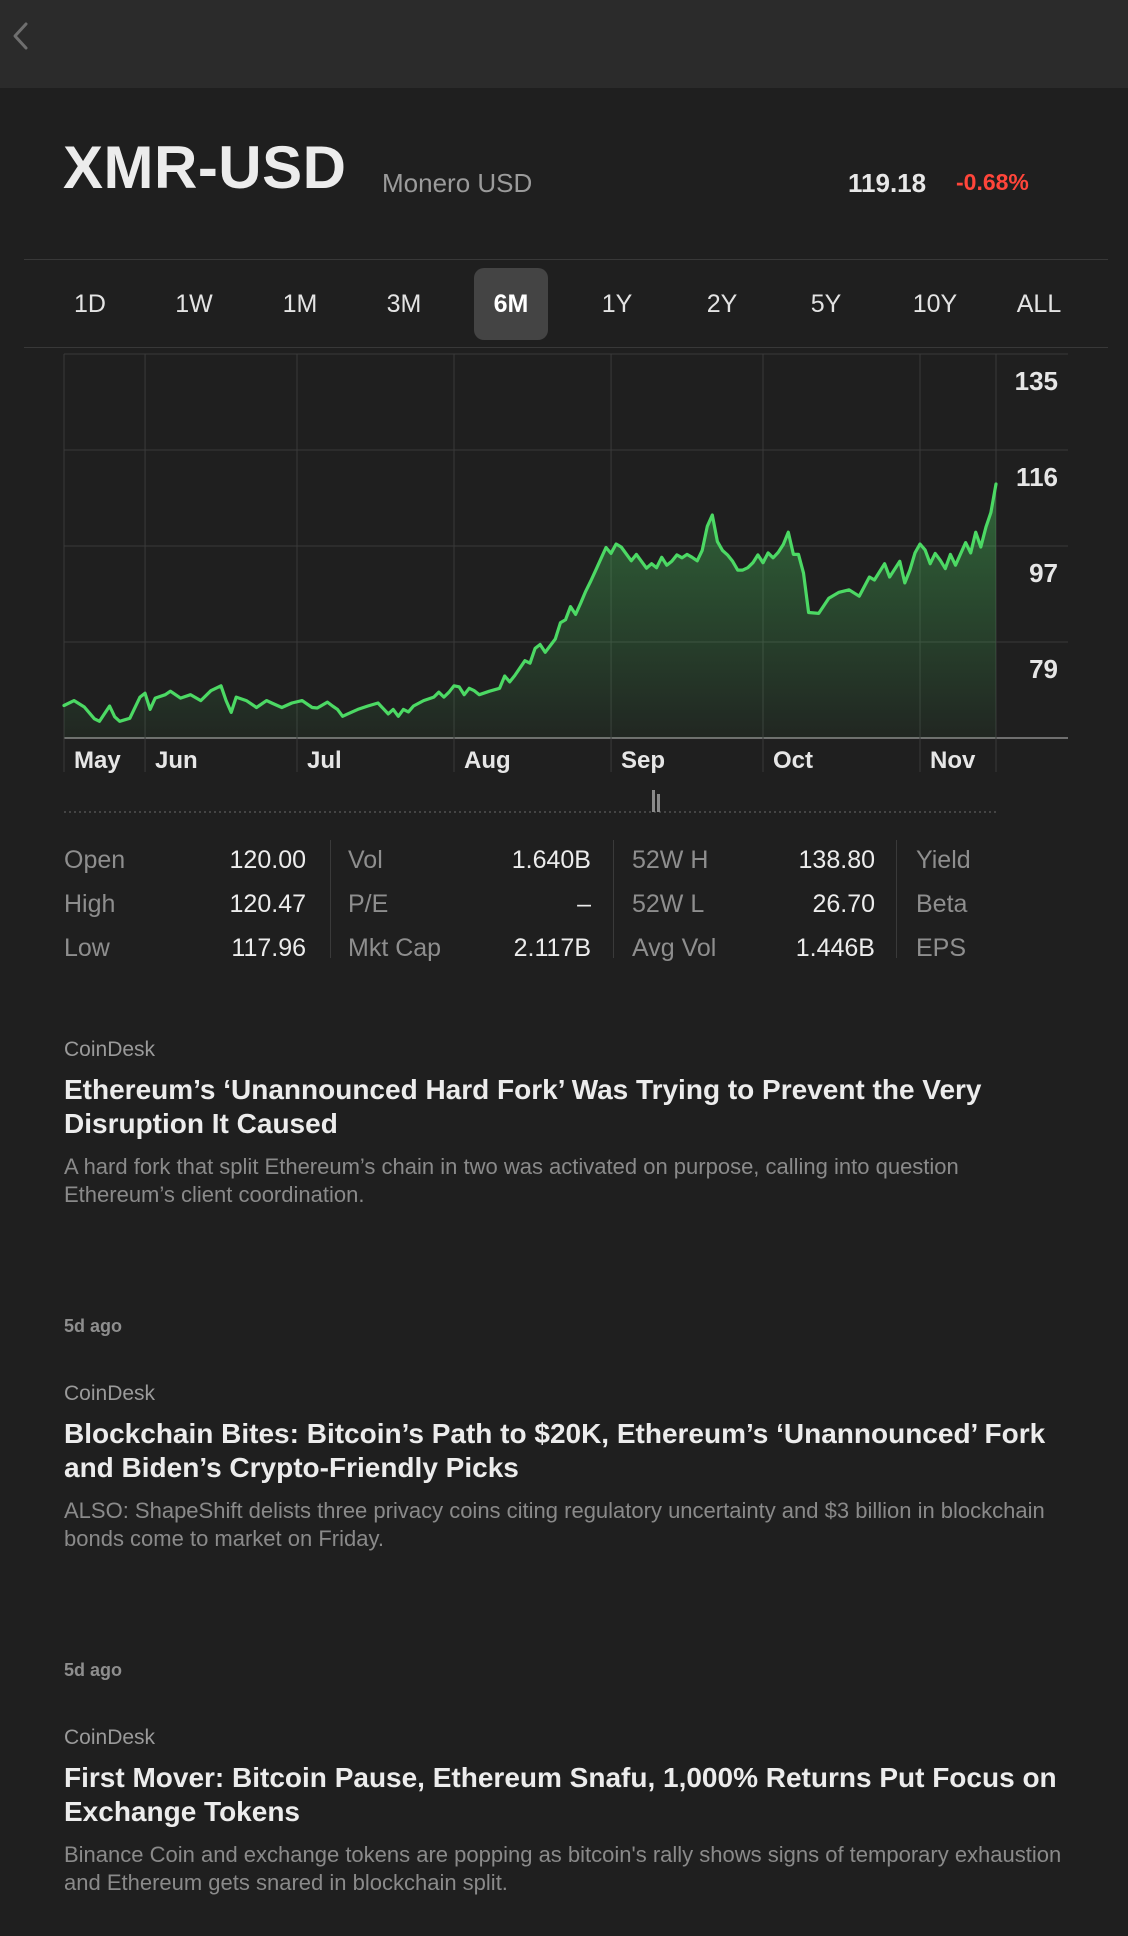 The image size is (1128, 1936). I want to click on range-tab-1y: 1Y, so click(617, 304).